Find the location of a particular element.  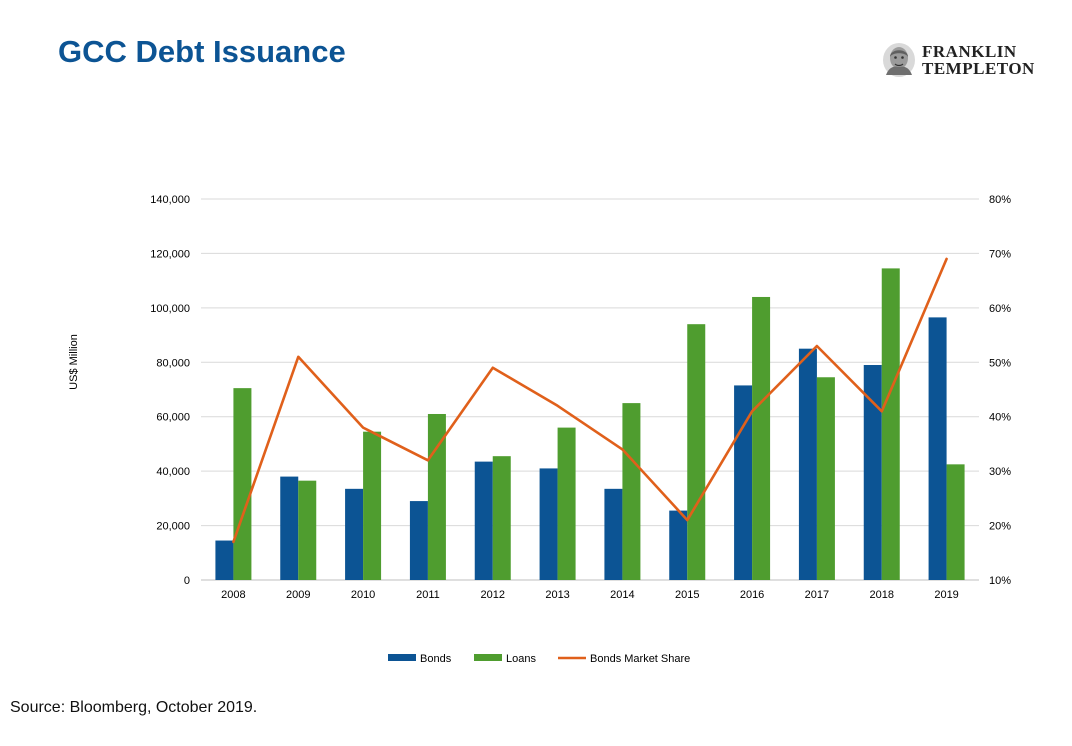

y-tick-label: 0 is located at coordinates (187, 581).